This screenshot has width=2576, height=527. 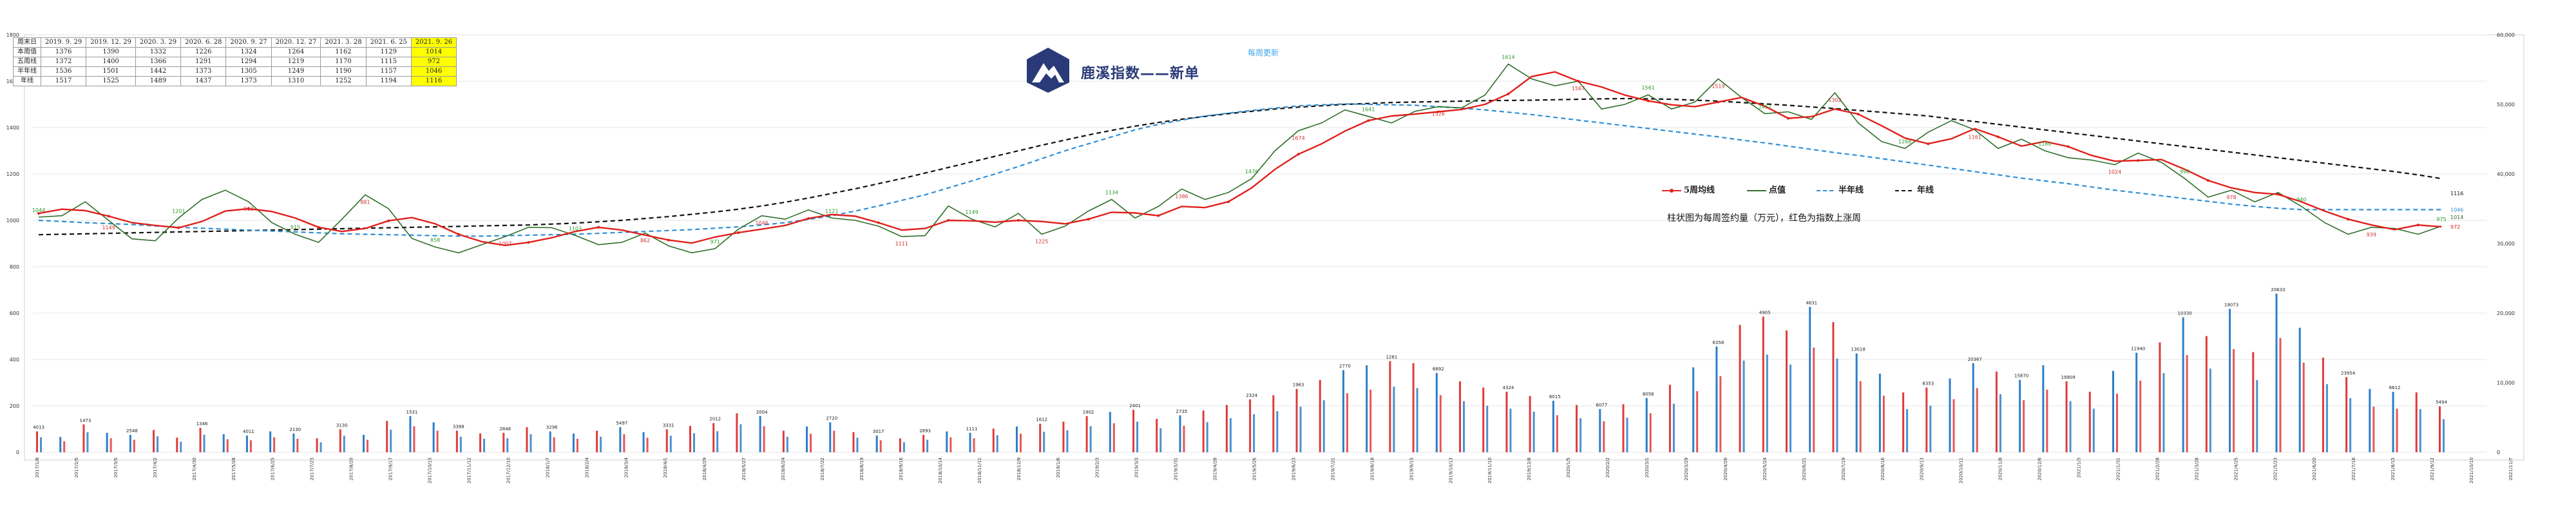 What do you see at coordinates (831, 419) in the screenshot?
I see `volume-data-label: 2720` at bounding box center [831, 419].